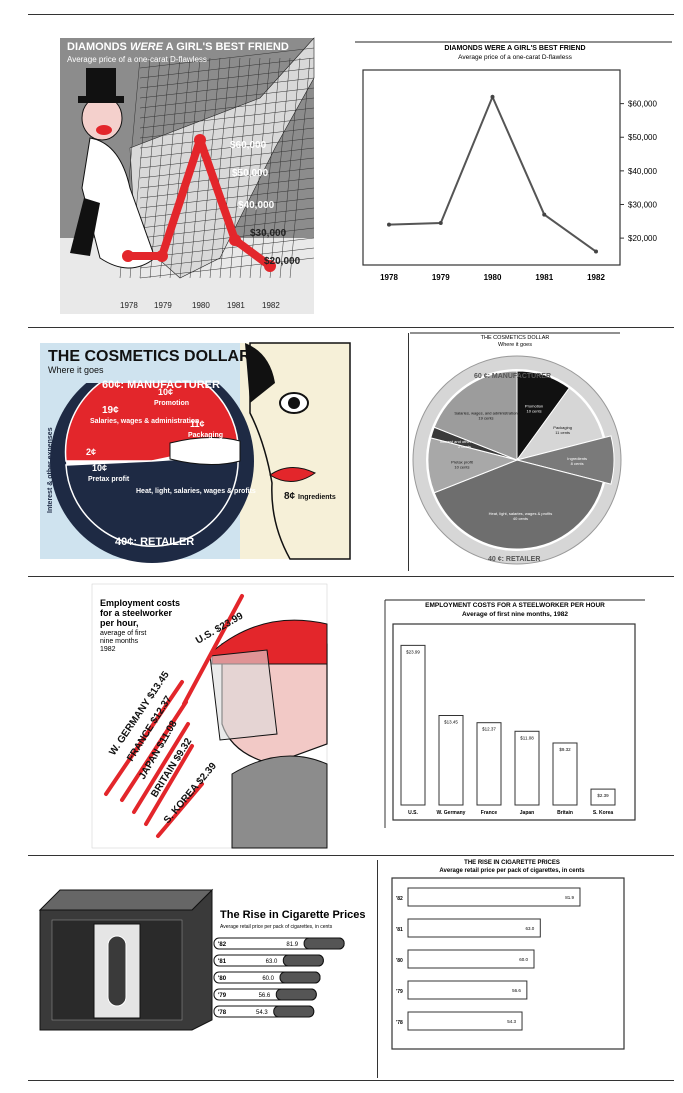 This screenshot has width=683, height=1093. Describe the element at coordinates (50, 470) in the screenshot. I see `interest-side-label: Interest & other expenses` at that location.